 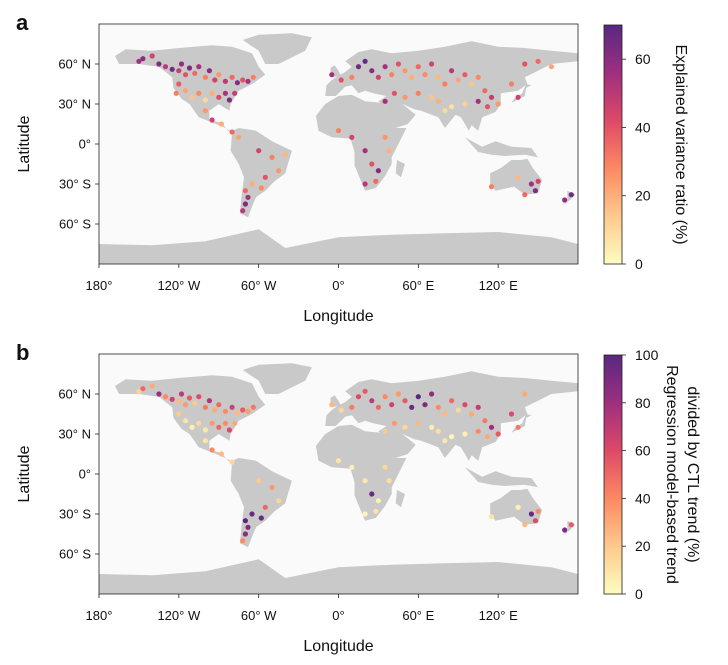 I want to click on x-axis-label: Longitude, so click(x=338, y=316).